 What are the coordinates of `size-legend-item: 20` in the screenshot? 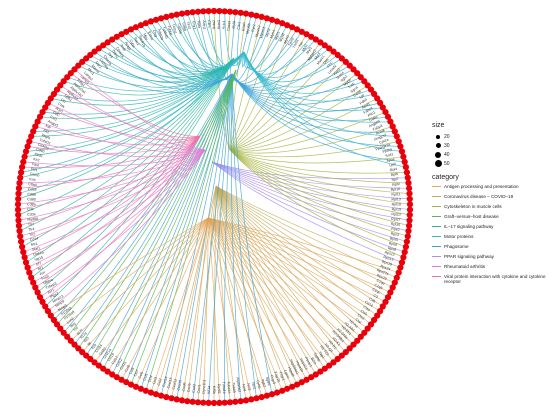 It's located at (490, 136).